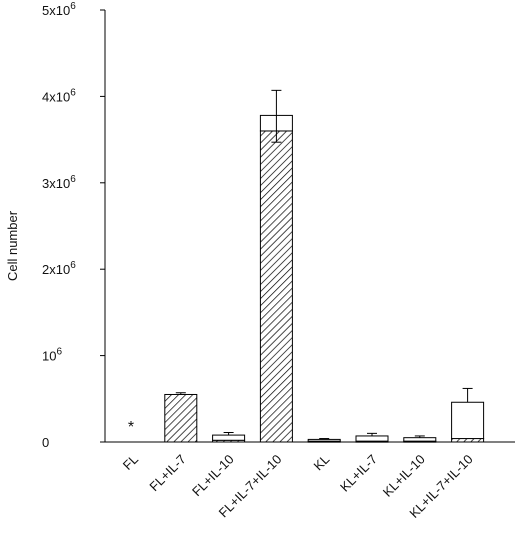 The width and height of the screenshot is (520, 535). I want to click on y-tick-label: 3x10⁶, so click(59, 182).